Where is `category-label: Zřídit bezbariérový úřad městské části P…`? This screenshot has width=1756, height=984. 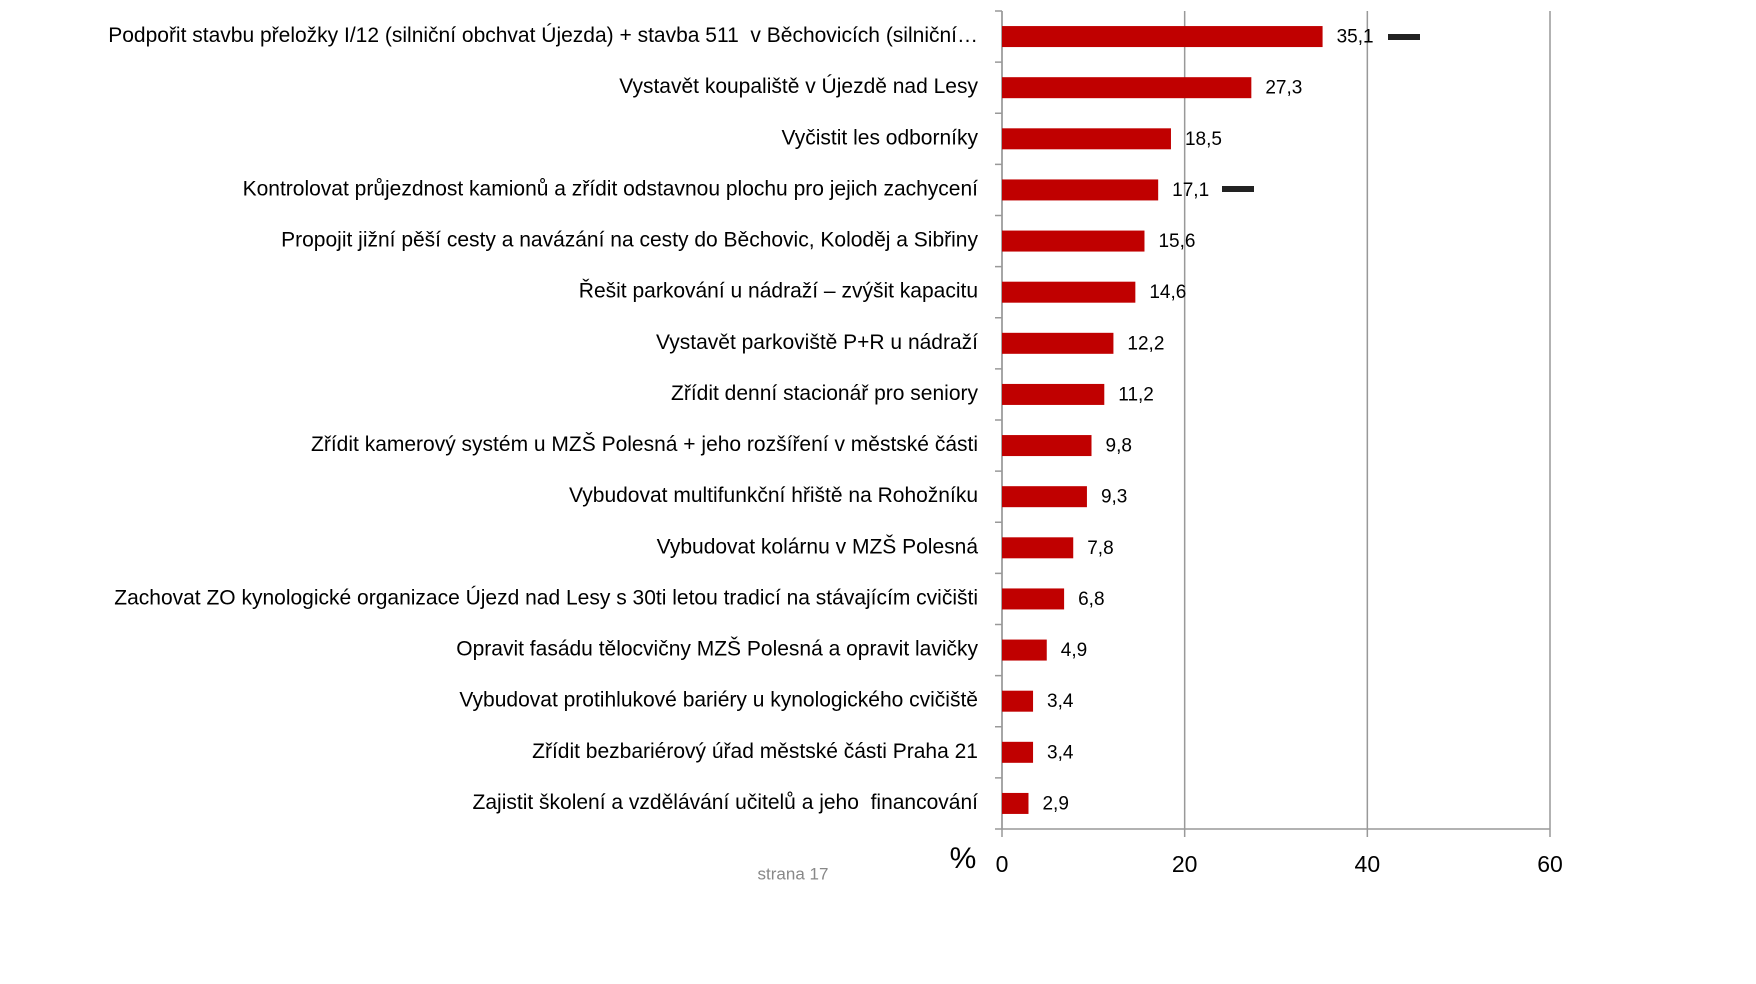 category-label: Zřídit bezbariérový úřad městské části P… is located at coordinates (755, 751).